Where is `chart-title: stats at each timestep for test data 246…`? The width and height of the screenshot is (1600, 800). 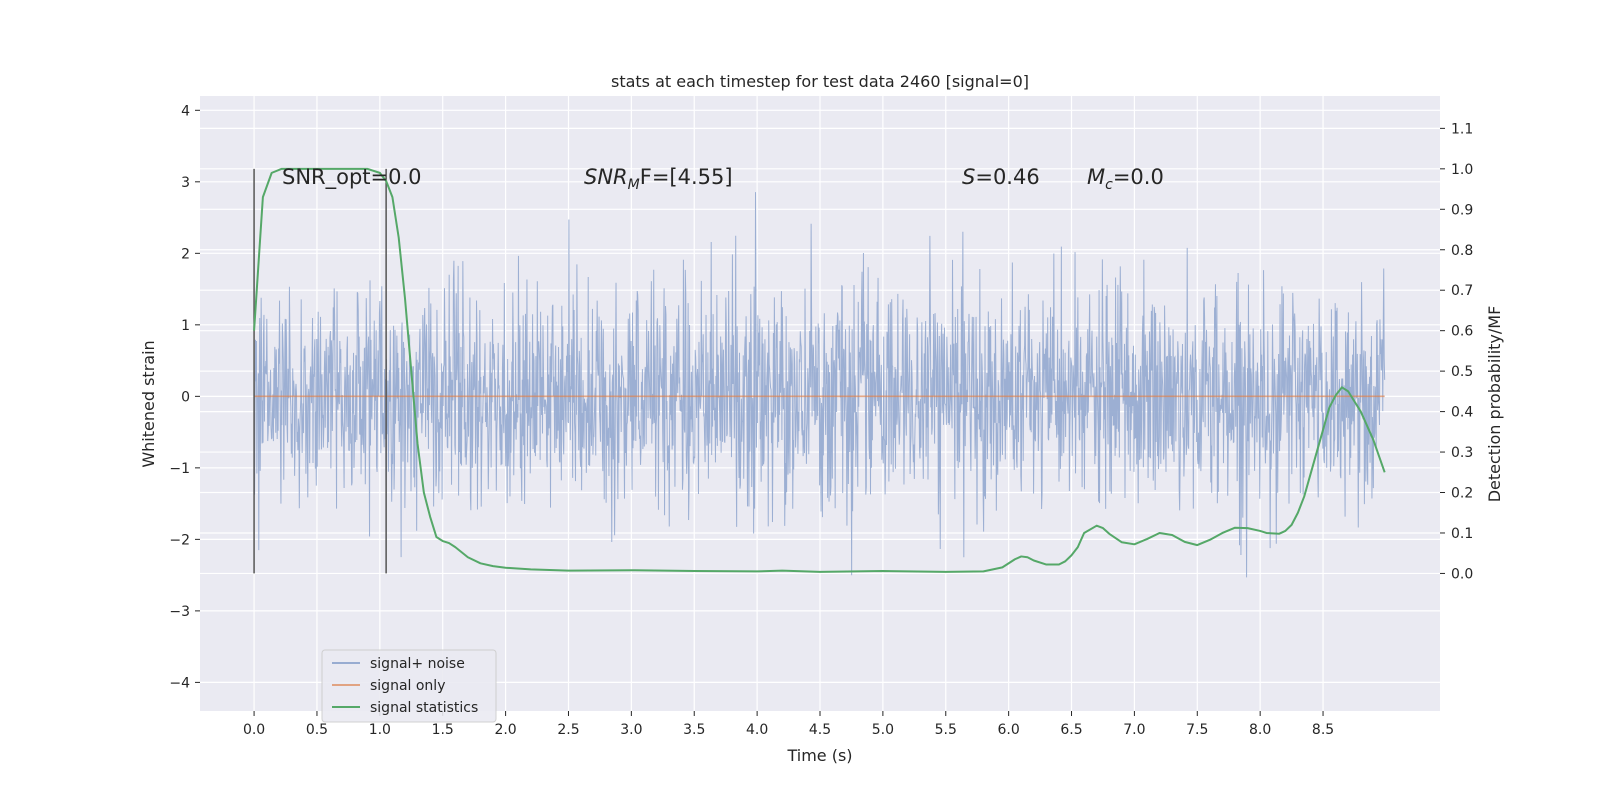 chart-title: stats at each timestep for test data 246… is located at coordinates (820, 81).